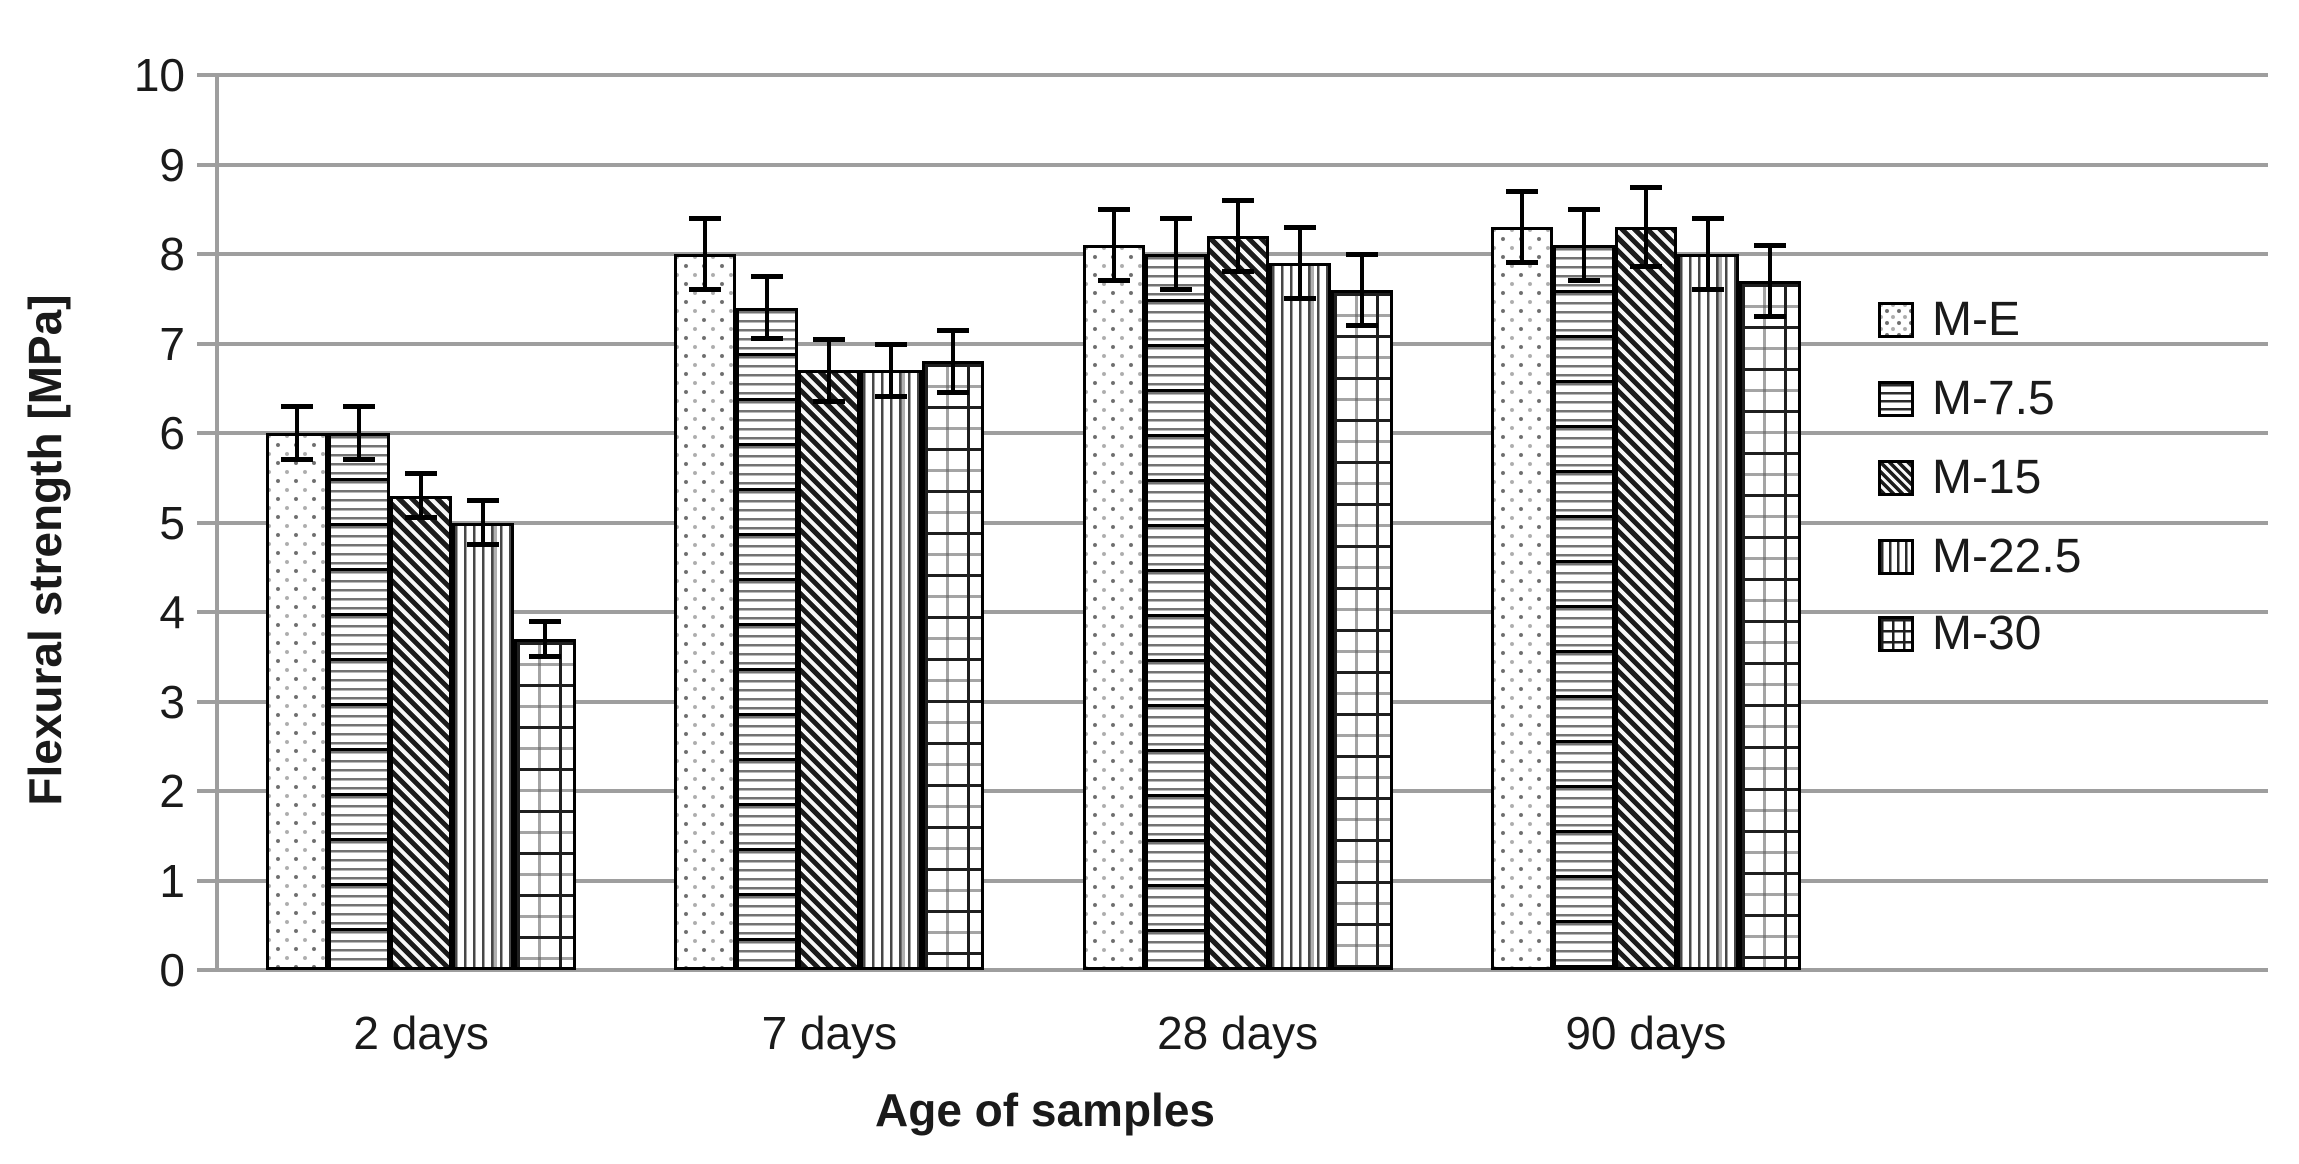  Describe the element at coordinates (1238, 1033) in the screenshot. I see `category-label: 28 days` at that location.